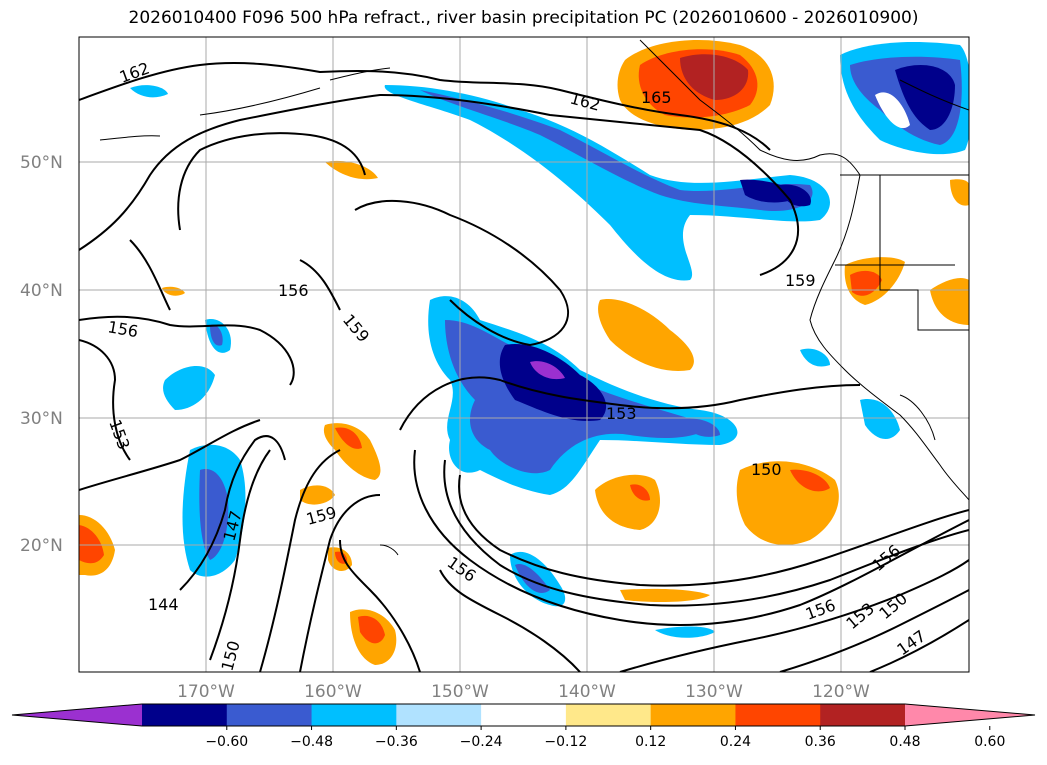 This screenshot has width=1047, height=765. What do you see at coordinates (714, 692) in the screenshot?
I see `lon-label: 130°W` at bounding box center [714, 692].